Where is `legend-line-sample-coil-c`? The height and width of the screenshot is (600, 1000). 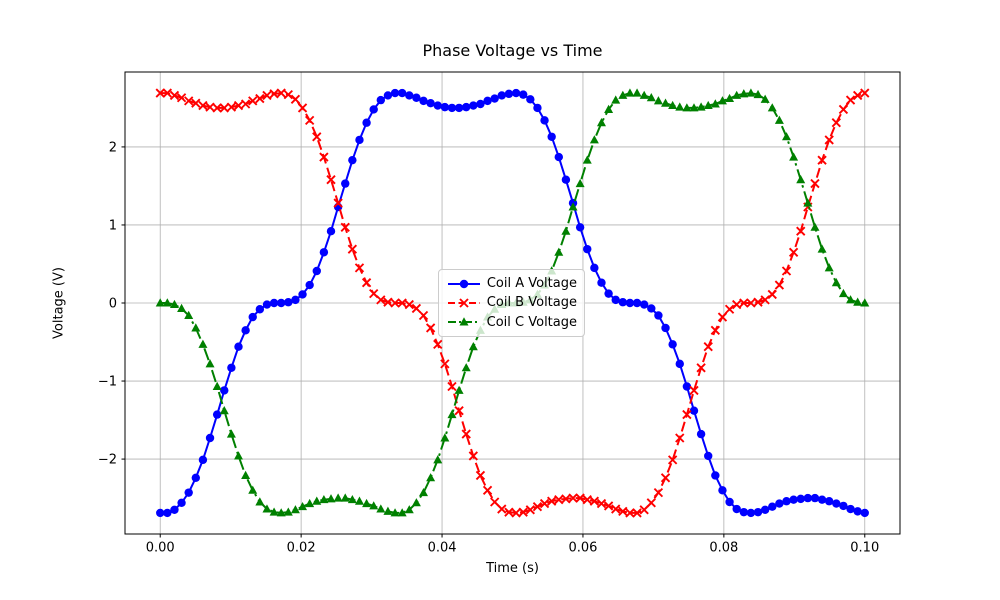
legend-line-sample-coil-c is located at coordinates (464, 321).